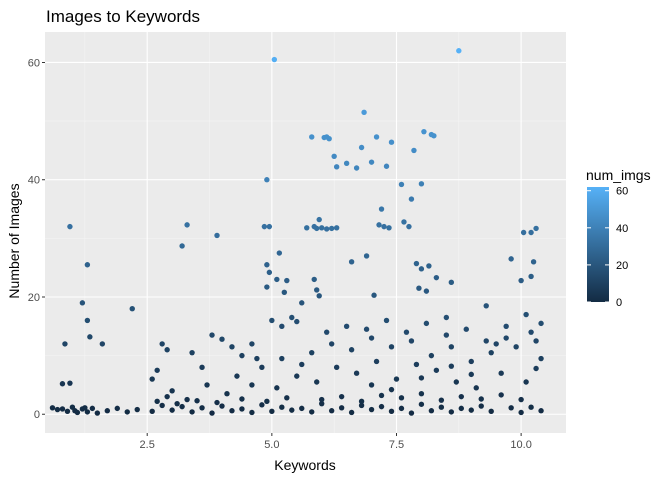  What do you see at coordinates (147, 445) in the screenshot?
I see `x-tick-label: 2.5` at bounding box center [147, 445].